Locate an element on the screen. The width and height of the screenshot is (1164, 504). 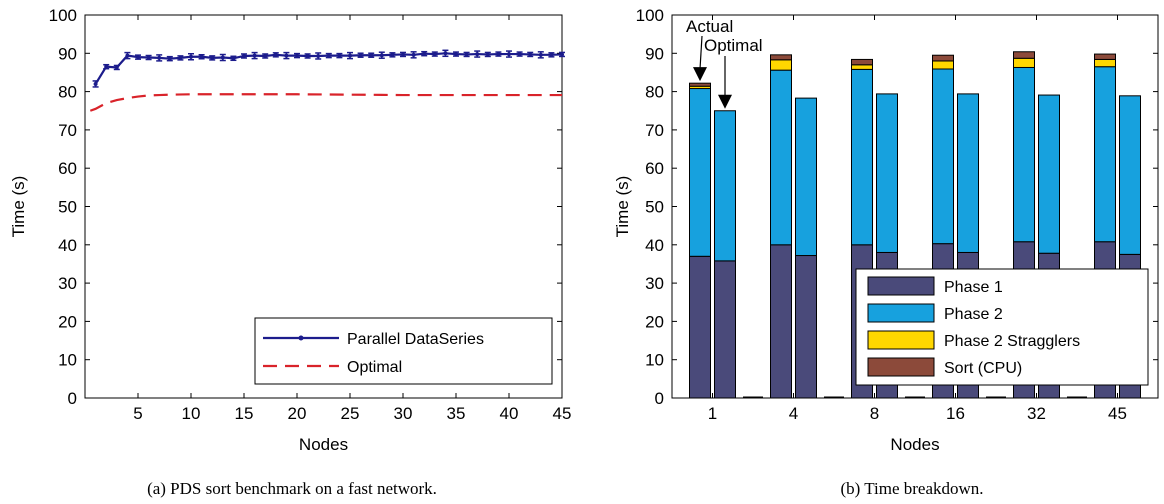
x-tick-label: 45 is located at coordinates (562, 413).